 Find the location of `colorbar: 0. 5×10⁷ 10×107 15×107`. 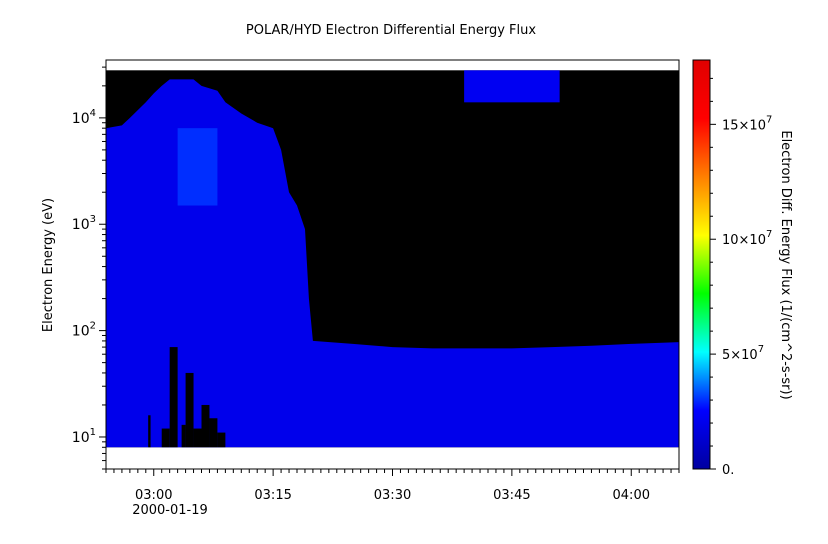

colorbar: 0. 5×10⁷ 10×107 15×107 is located at coordinates (732, 268).